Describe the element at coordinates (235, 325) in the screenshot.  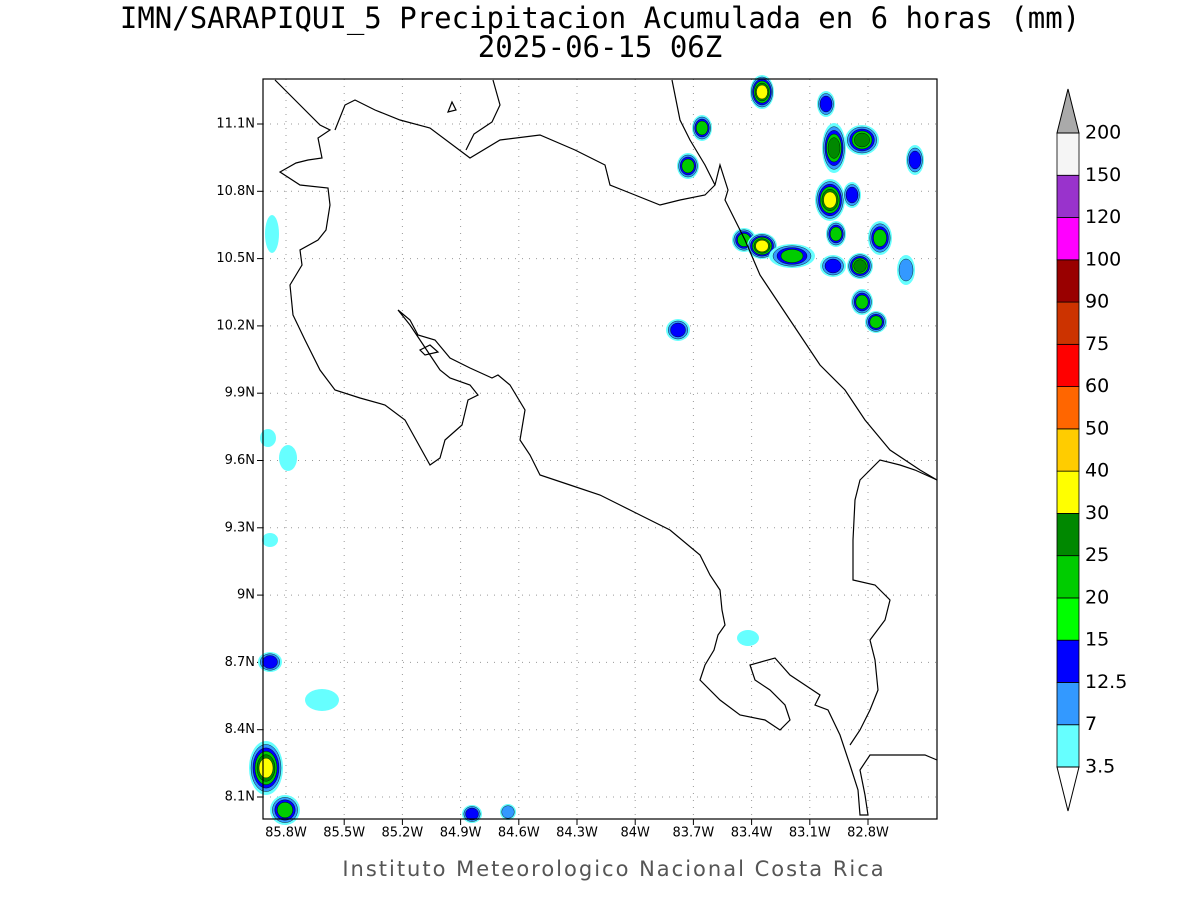
I see `y-tick-label: 10.2N` at that location.